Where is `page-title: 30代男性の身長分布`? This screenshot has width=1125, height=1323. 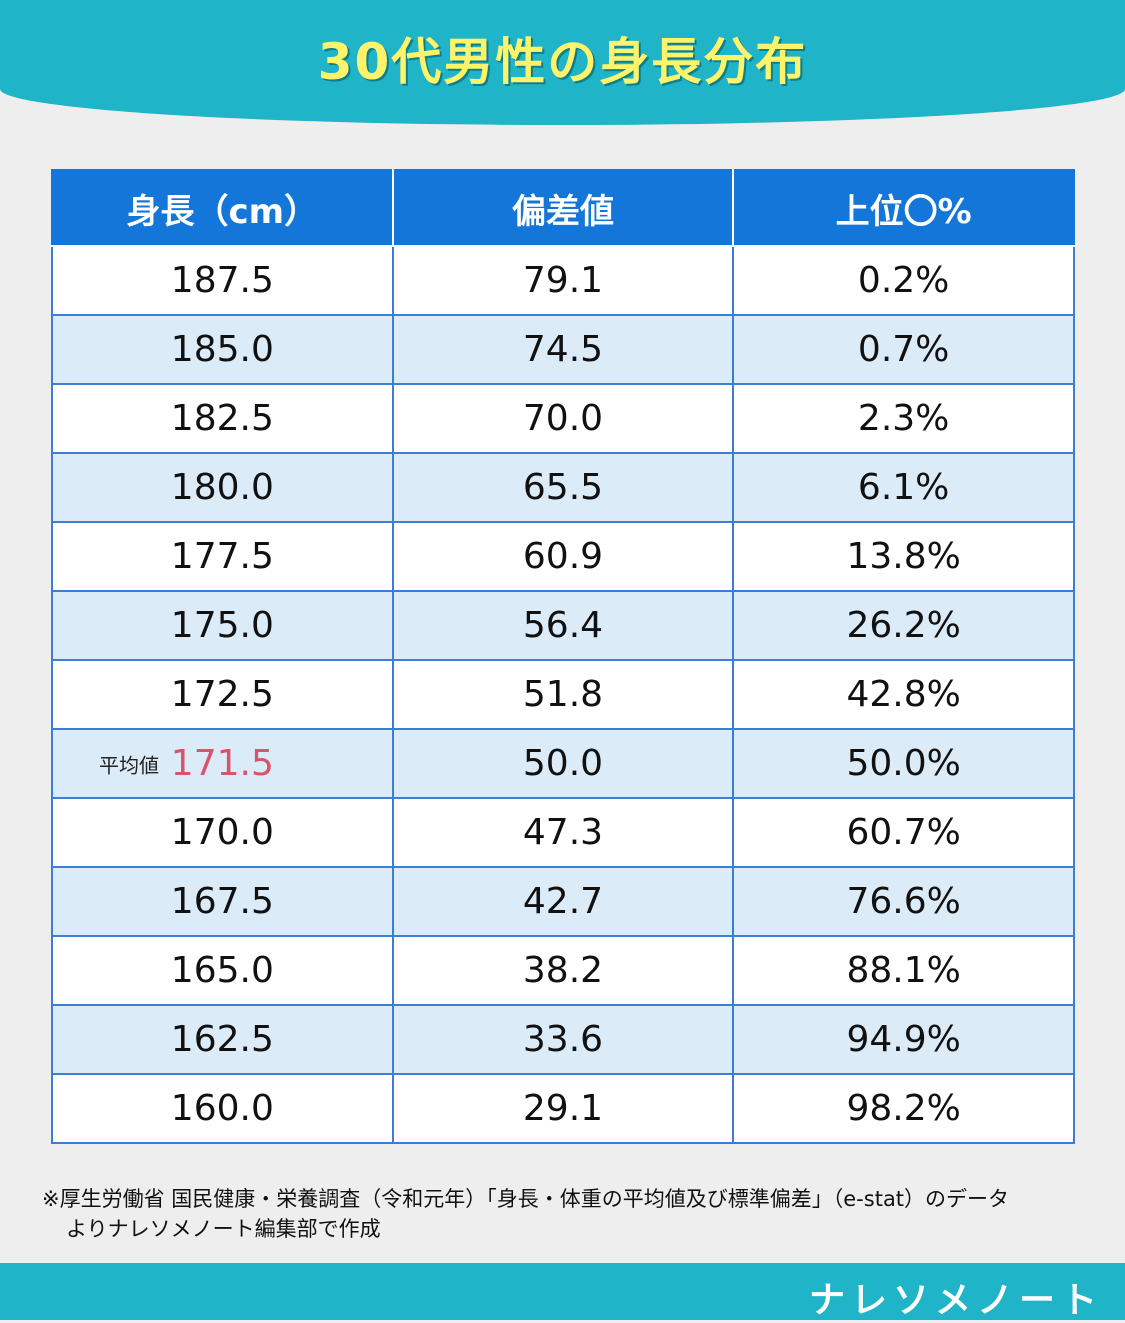 page-title: 30代男性の身長分布 is located at coordinates (562, 62).